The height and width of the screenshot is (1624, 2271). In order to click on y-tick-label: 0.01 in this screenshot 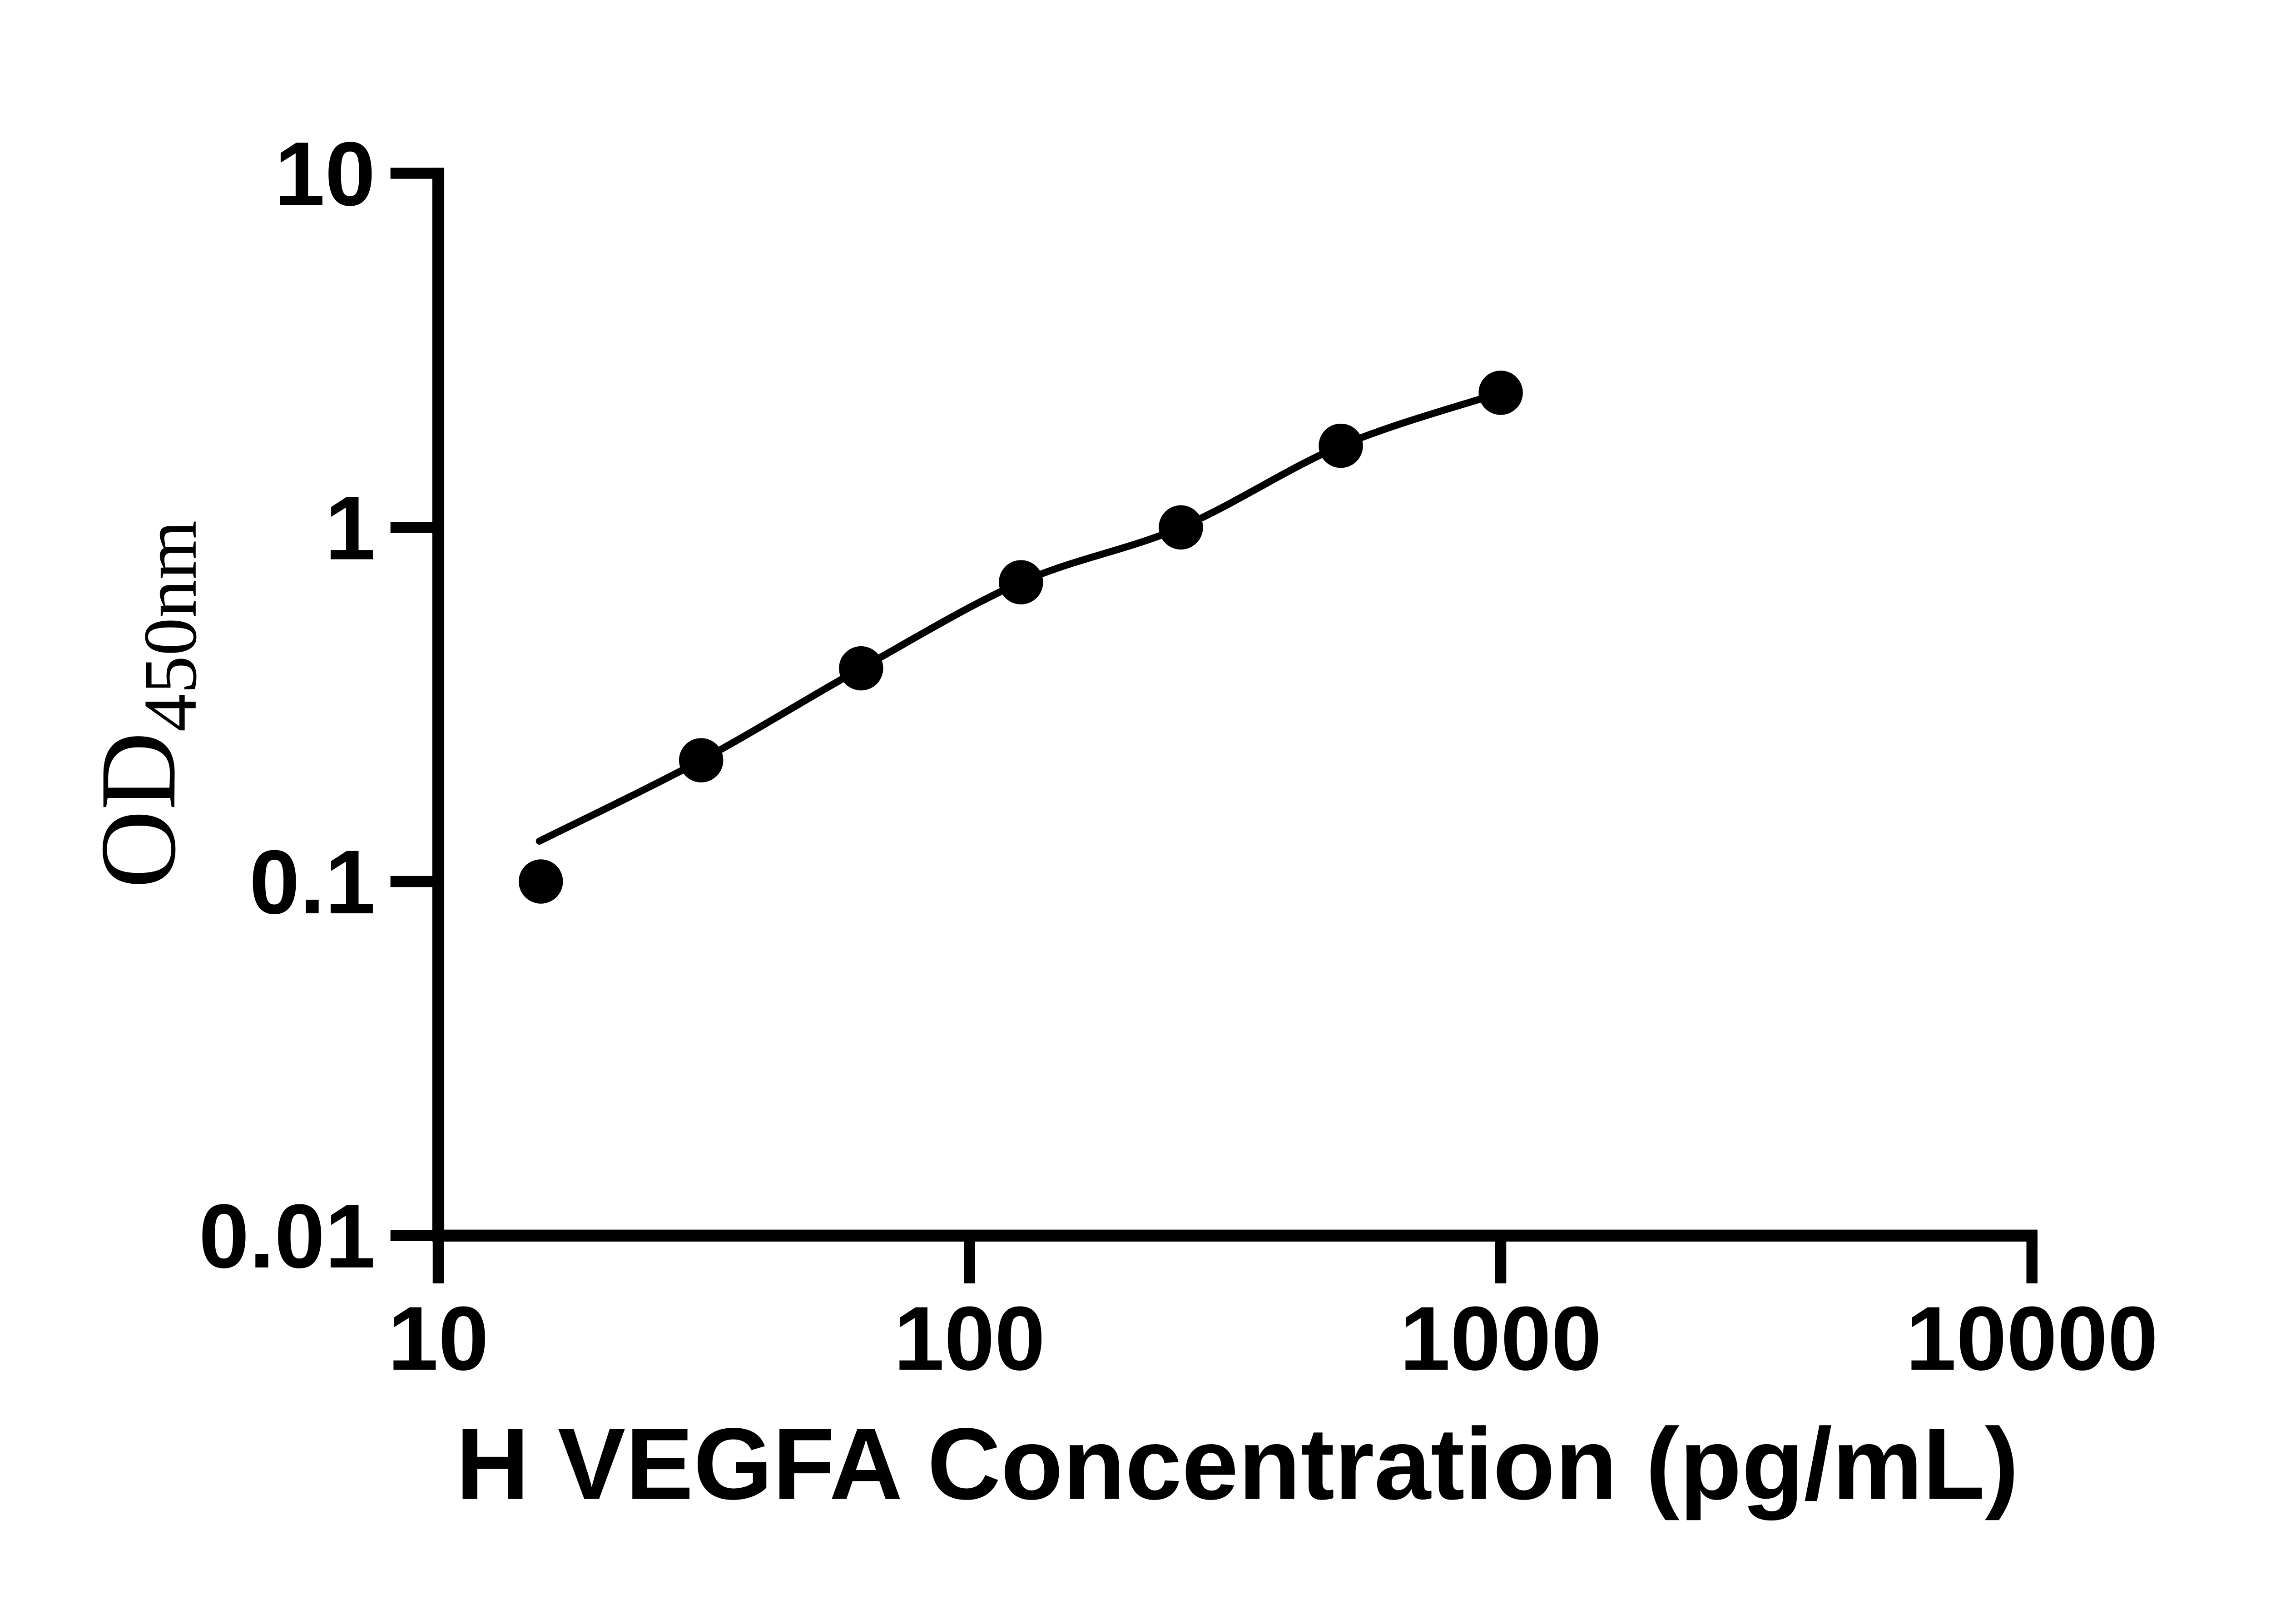, I will do `click(287, 1236)`.